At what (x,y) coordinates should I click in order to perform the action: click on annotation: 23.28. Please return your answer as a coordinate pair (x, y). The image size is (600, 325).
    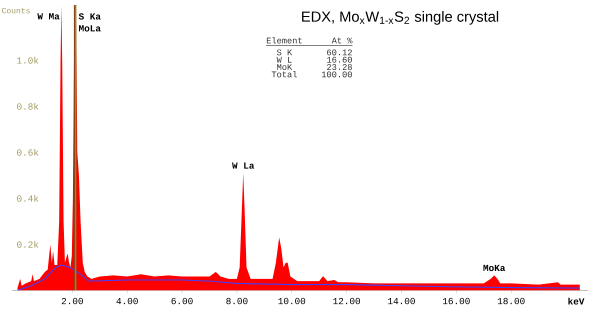
    Looking at the image, I should click on (339, 67).